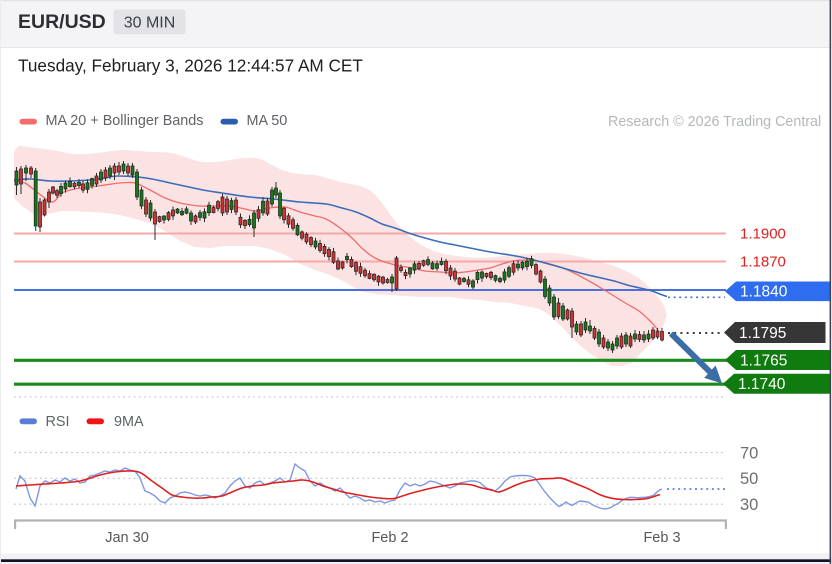 Image resolution: width=832 pixels, height=564 pixels. I want to click on svg-text: 70, so click(749, 453).